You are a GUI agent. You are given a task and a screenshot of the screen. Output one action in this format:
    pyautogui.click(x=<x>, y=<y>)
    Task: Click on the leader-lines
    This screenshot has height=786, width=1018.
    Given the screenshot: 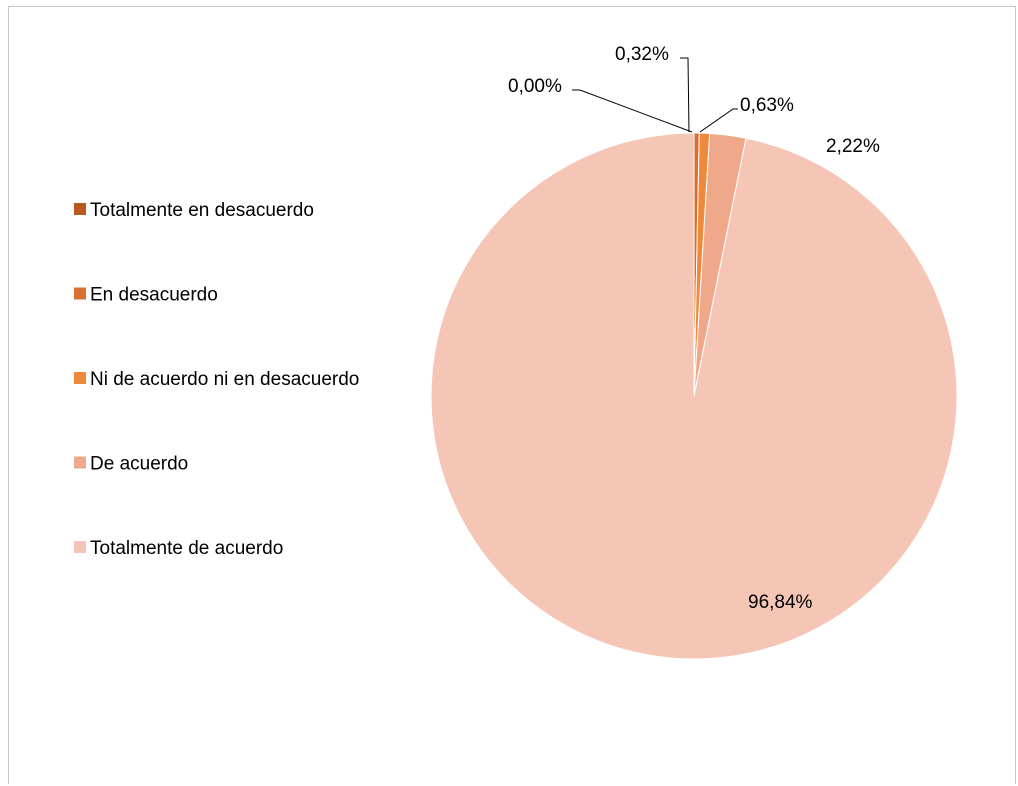 What is the action you would take?
    pyautogui.click(x=655, y=95)
    